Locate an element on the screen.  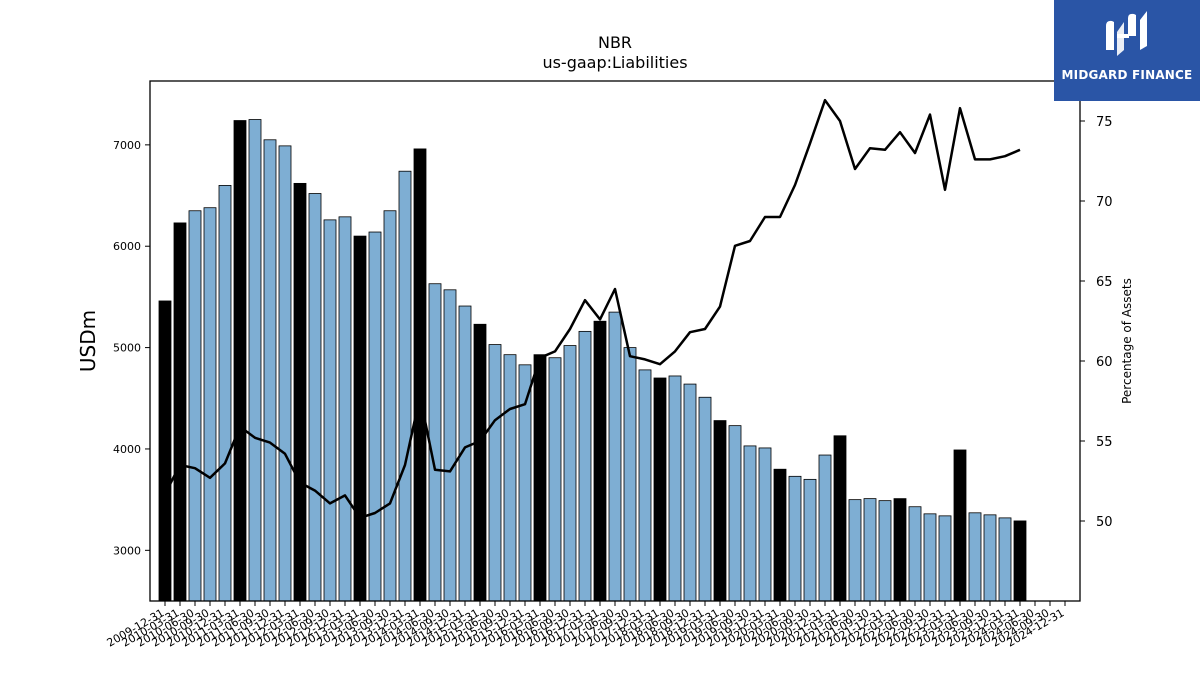
y-tick-label: 7000 is located at coordinates (127, 145).